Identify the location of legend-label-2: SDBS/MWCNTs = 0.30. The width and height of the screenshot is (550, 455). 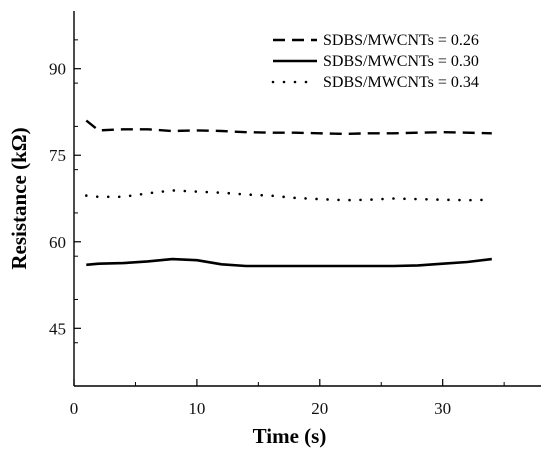
(401, 61).